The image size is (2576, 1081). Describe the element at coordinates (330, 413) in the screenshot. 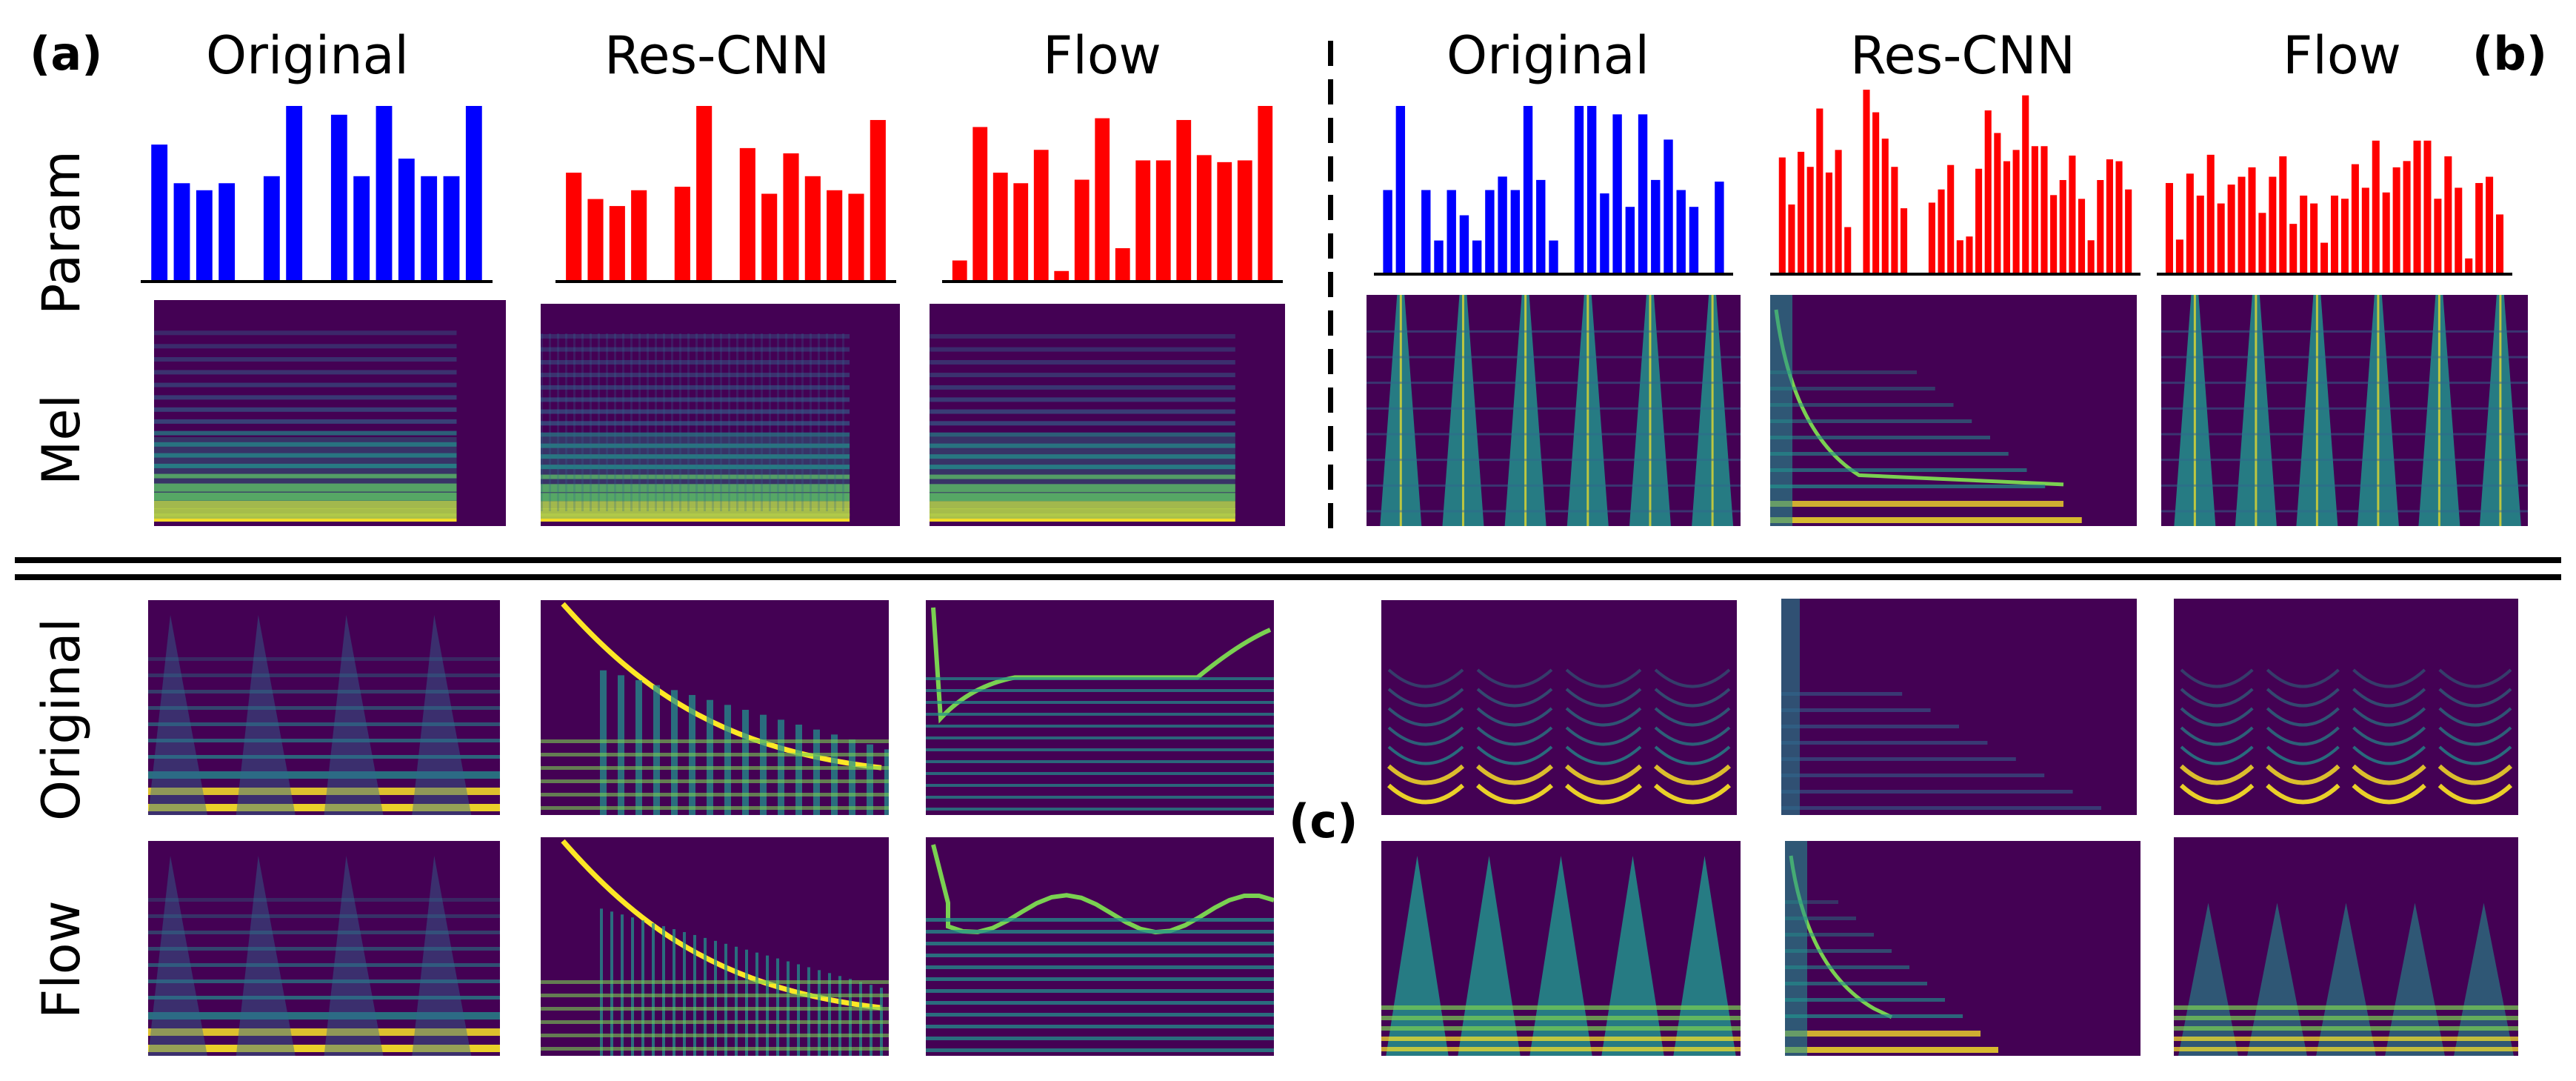

I see `mel-spectrogram-a-original` at that location.